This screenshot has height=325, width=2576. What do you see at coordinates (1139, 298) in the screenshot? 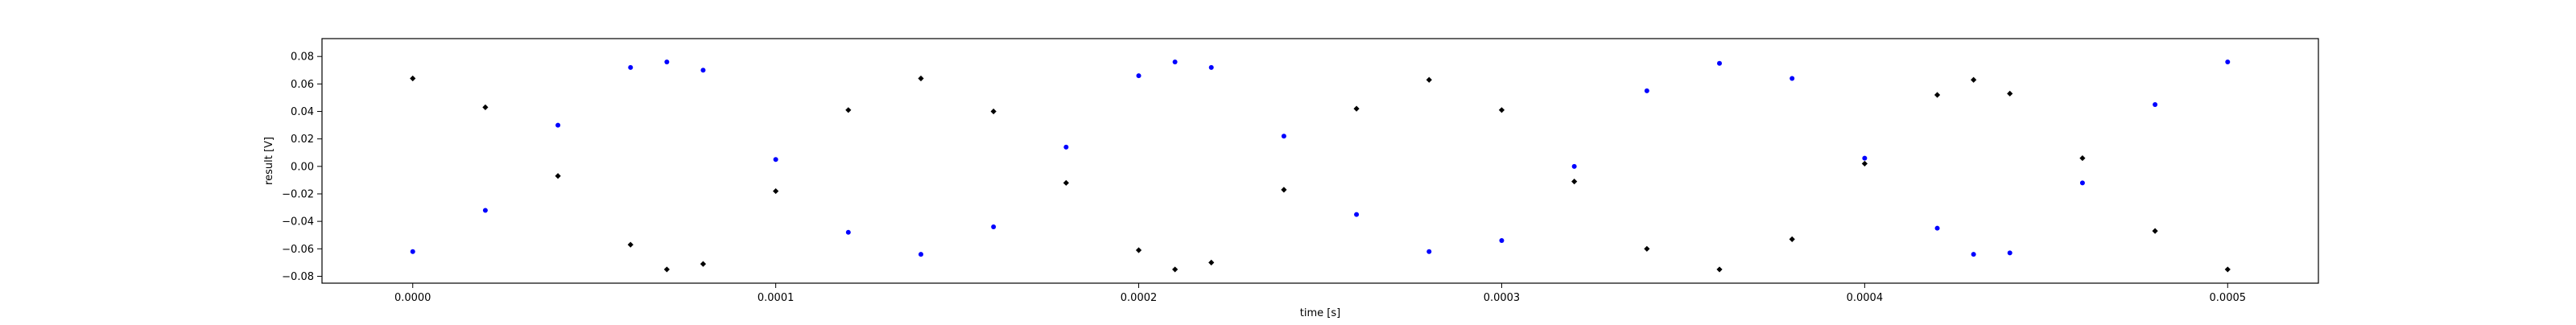
I see `x-tick-label: 0.0002` at bounding box center [1139, 298].